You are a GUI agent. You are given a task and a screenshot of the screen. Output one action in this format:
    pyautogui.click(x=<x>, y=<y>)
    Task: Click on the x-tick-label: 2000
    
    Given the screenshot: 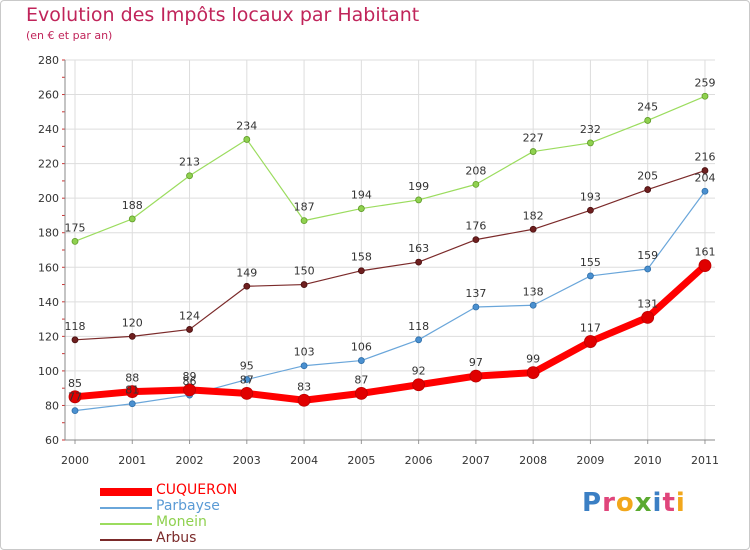 What is the action you would take?
    pyautogui.click(x=75, y=460)
    